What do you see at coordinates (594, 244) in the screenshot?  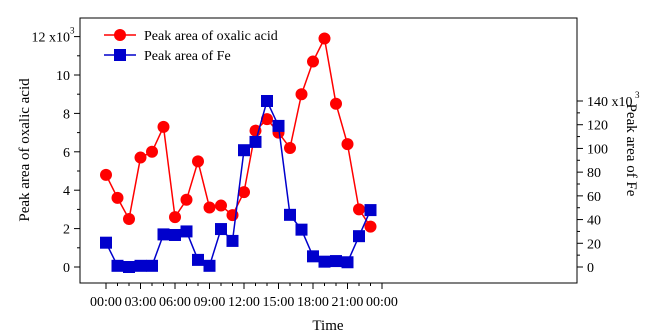 I see `y-right-tick-label: 20` at bounding box center [594, 244].